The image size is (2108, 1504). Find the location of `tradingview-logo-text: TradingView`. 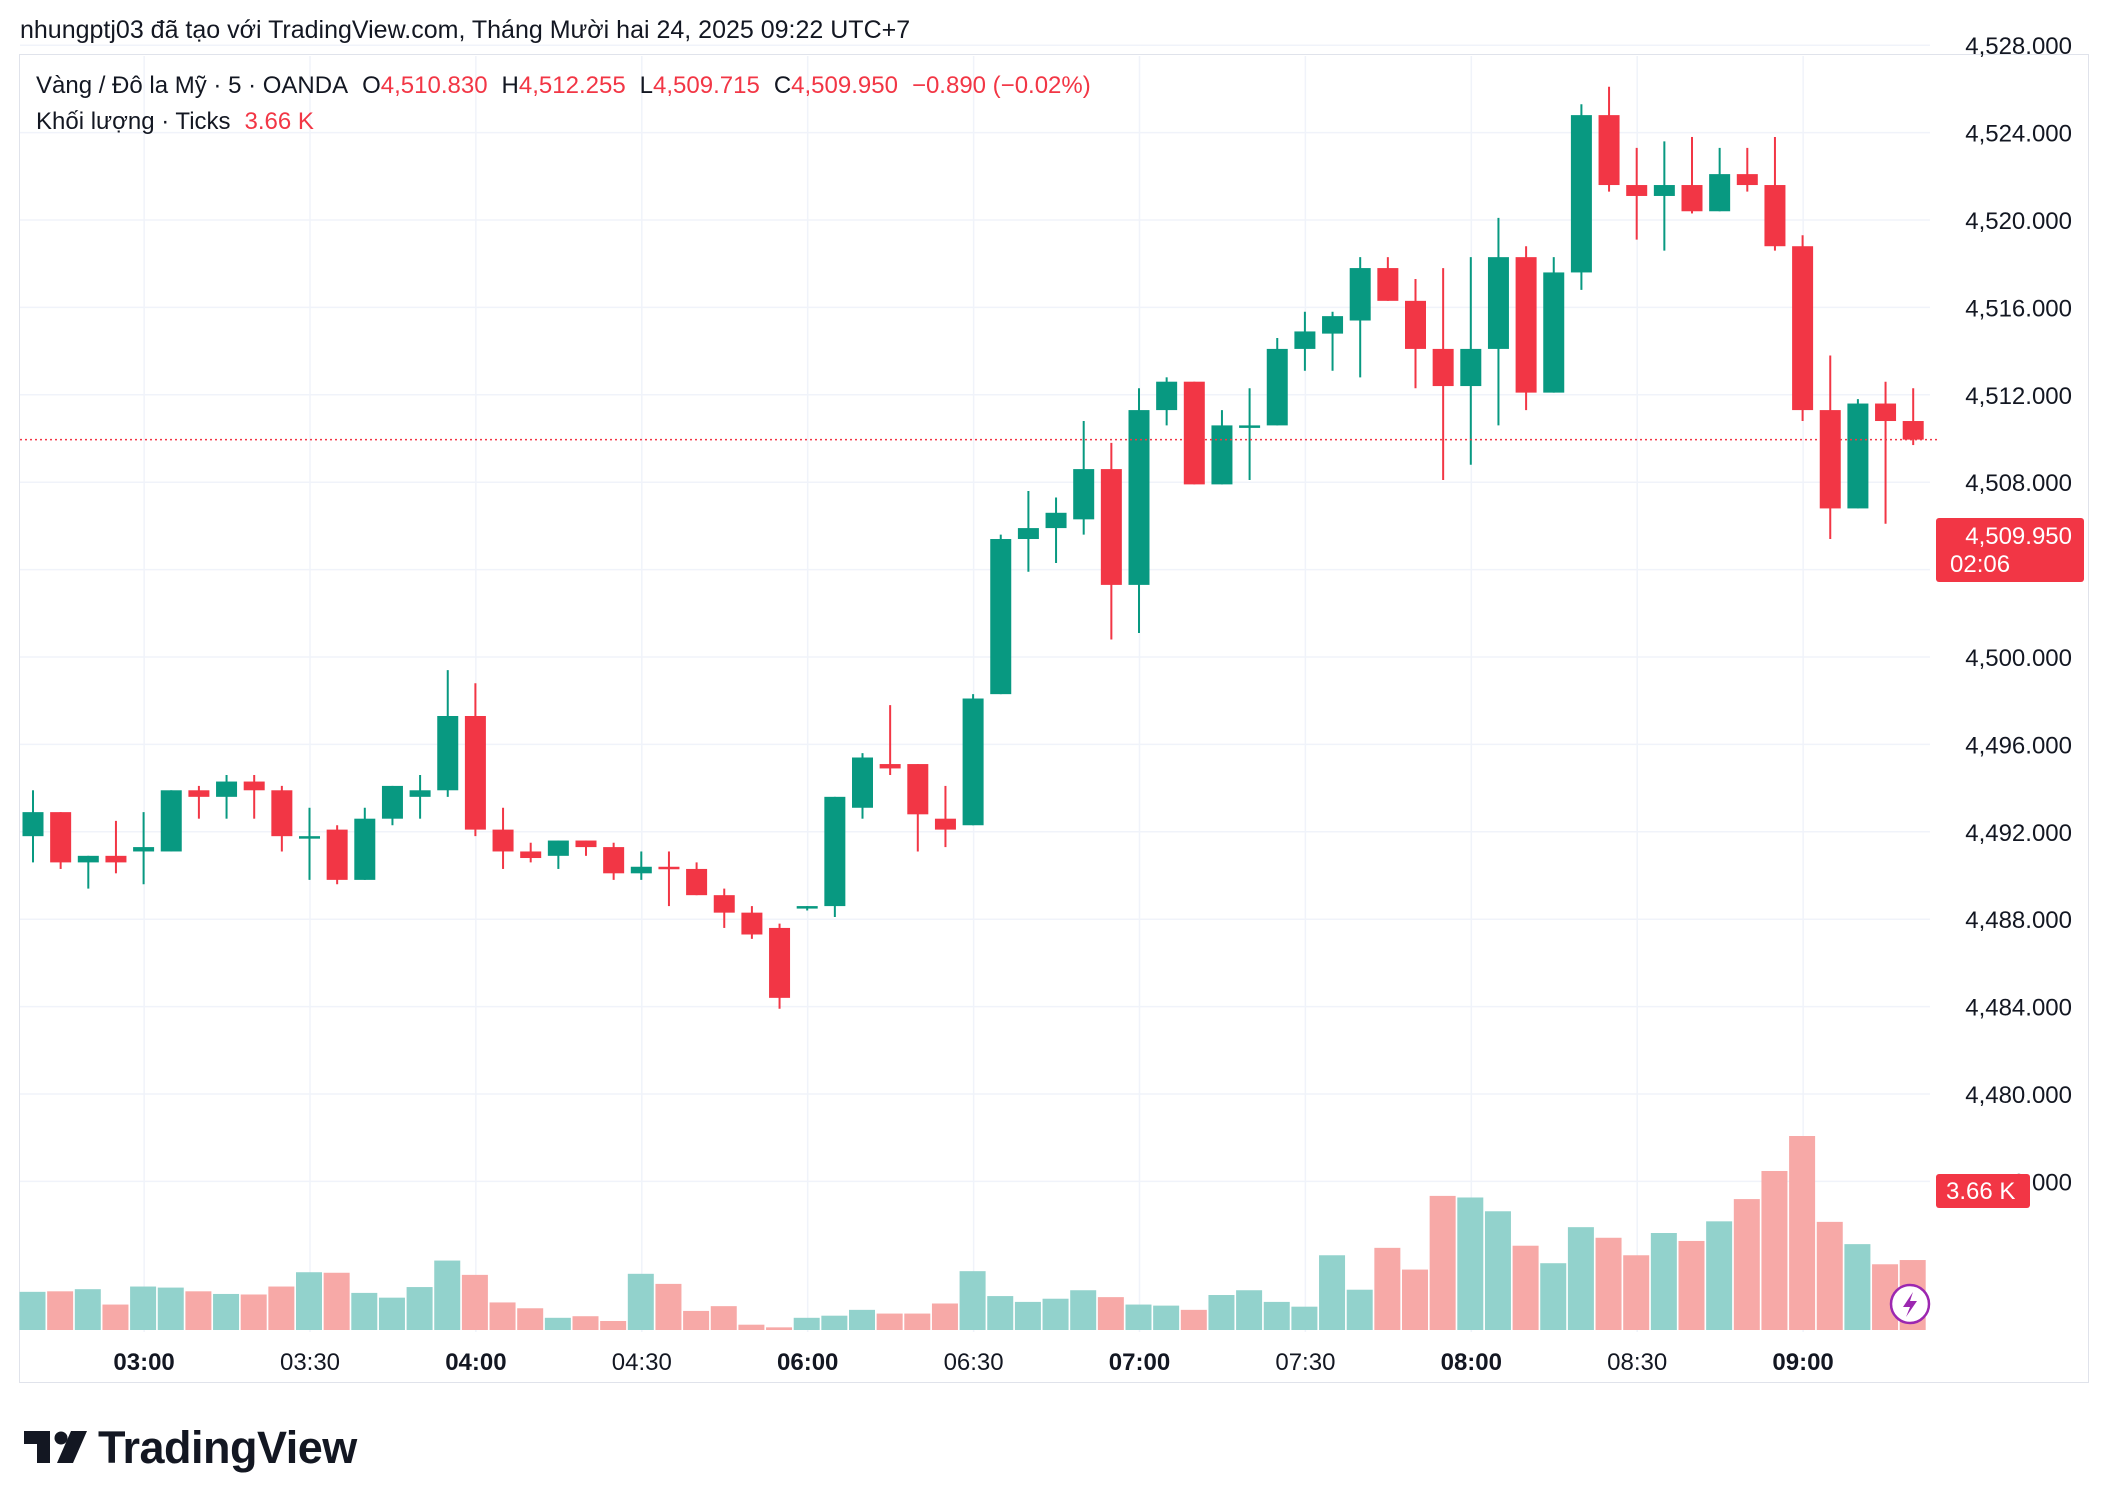

tradingview-logo-text: TradingView is located at coordinates (227, 1447).